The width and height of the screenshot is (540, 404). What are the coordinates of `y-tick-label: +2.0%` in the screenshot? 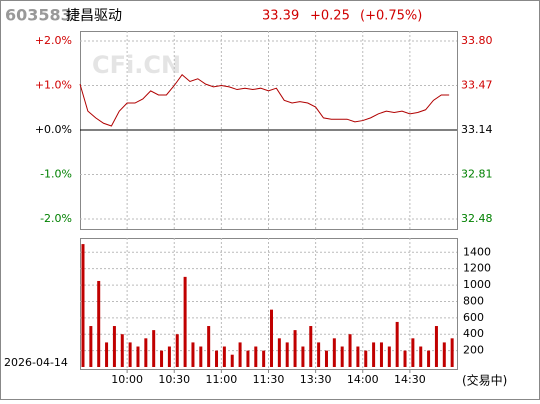 It's located at (53, 40).